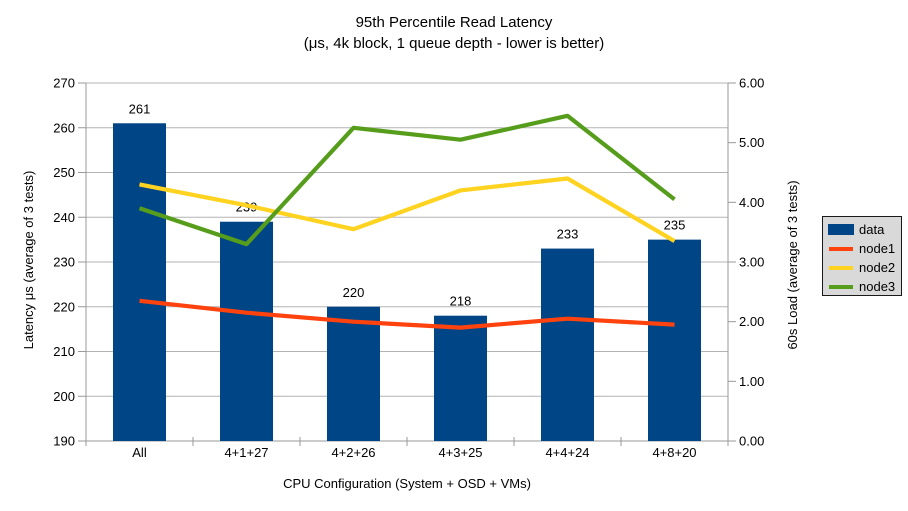  What do you see at coordinates (674, 340) in the screenshot?
I see `bar-4+8+20` at bounding box center [674, 340].